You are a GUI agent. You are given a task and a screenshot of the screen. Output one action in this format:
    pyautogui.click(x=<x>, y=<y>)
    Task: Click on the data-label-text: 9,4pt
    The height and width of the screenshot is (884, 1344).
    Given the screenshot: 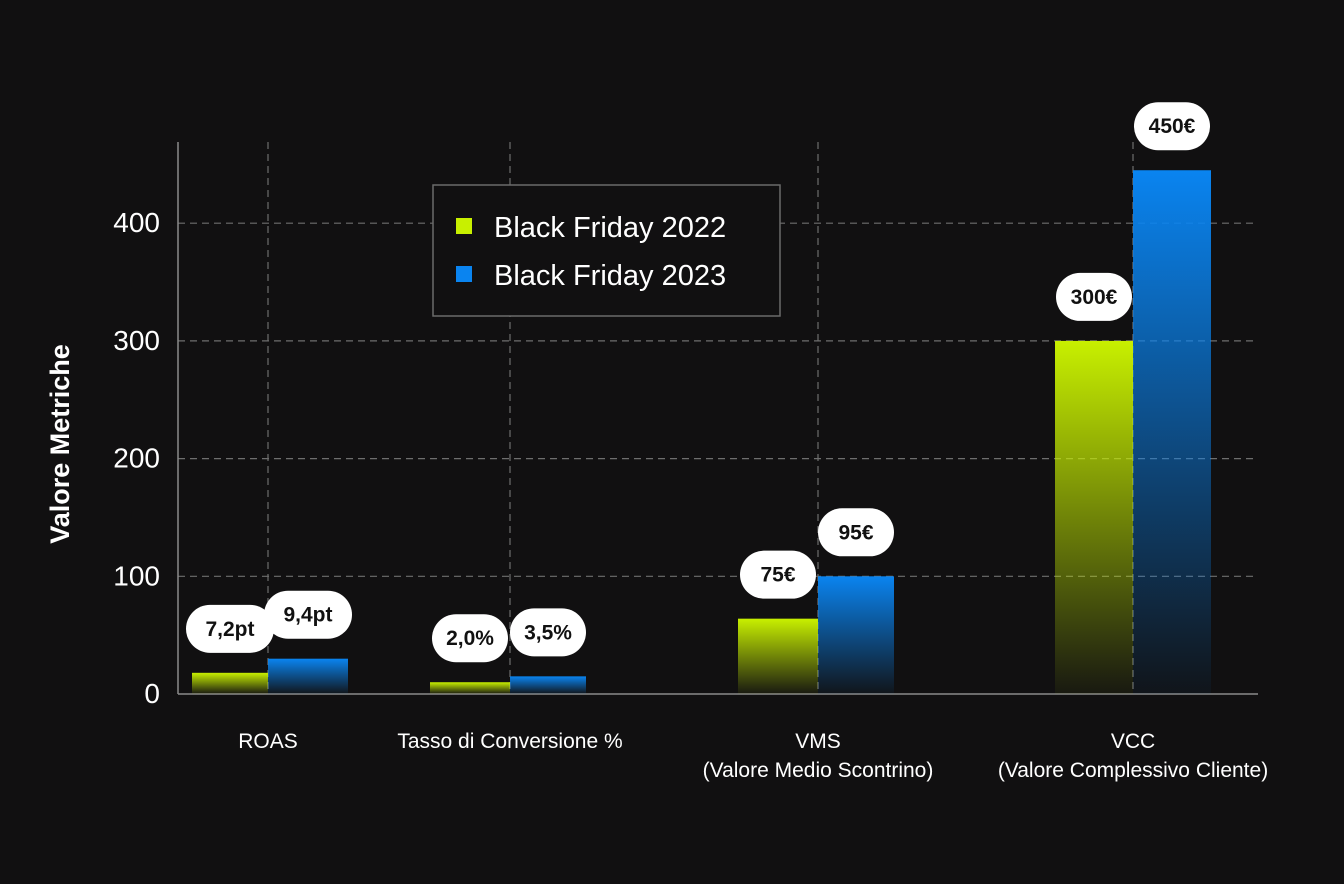 What is the action you would take?
    pyautogui.click(x=307, y=615)
    